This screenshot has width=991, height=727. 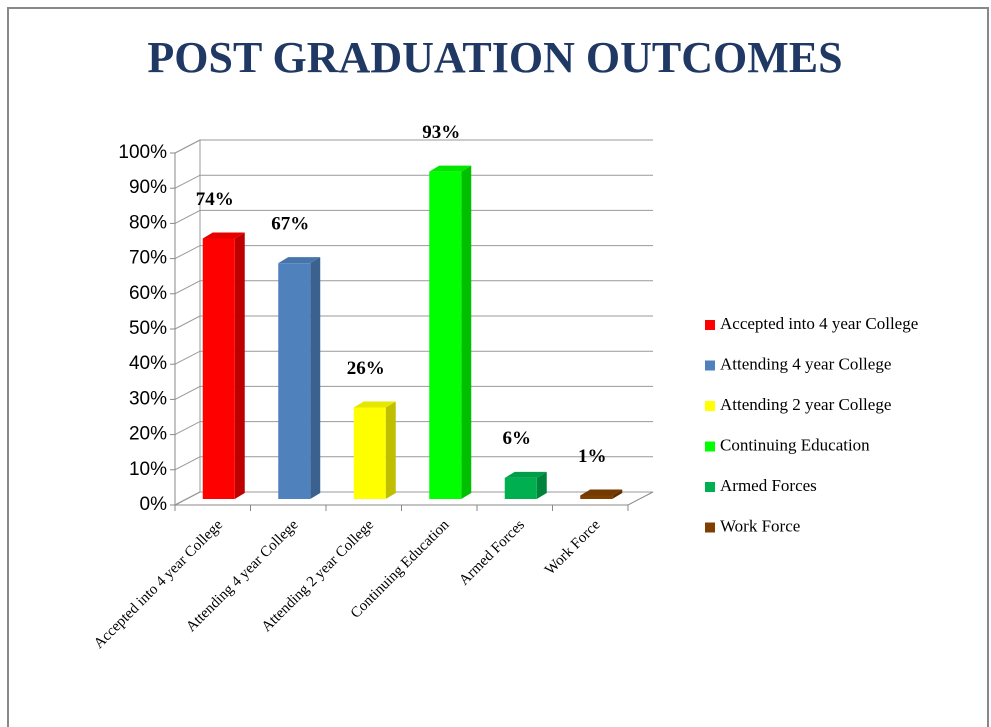 What do you see at coordinates (494, 57) in the screenshot?
I see `chart-title: POST GRADUATION OUTCOMES` at bounding box center [494, 57].